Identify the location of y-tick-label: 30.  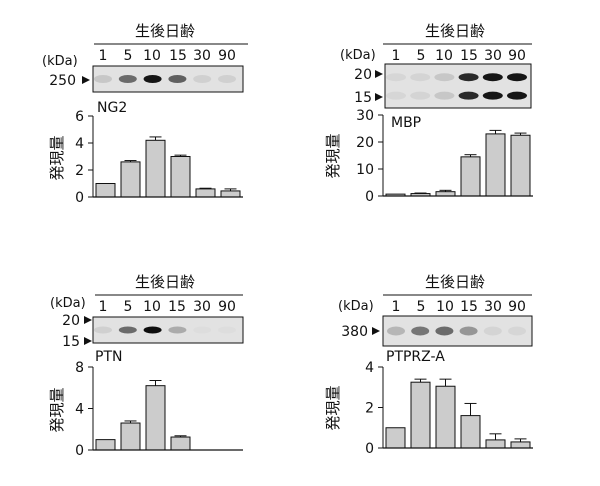
(365, 116).